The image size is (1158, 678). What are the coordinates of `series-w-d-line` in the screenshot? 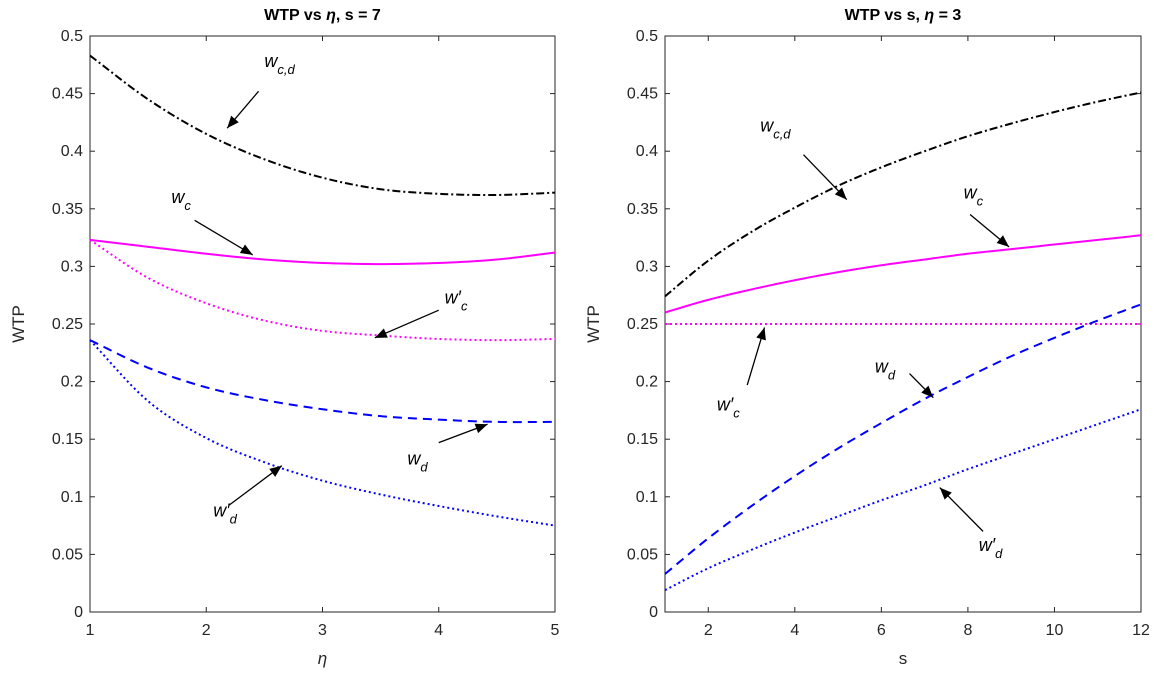 It's located at (322, 381).